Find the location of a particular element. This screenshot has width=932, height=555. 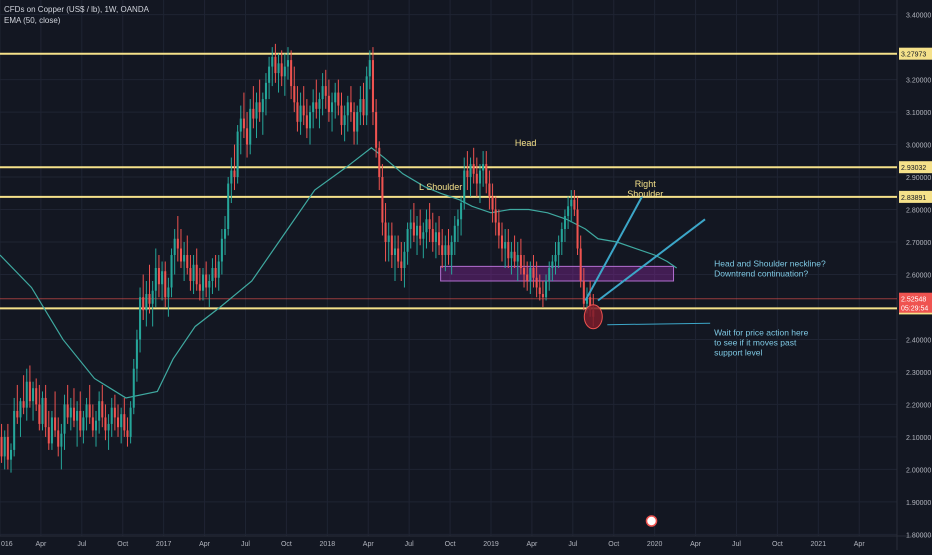

level-price-label: 2.93032 is located at coordinates (913, 168).